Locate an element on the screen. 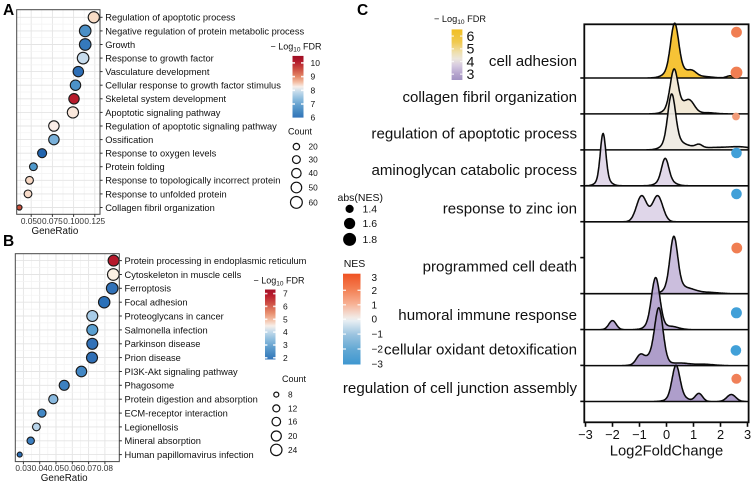 This screenshot has width=753, height=487. svg-text: Human papillomavirus infection is located at coordinates (189, 455).